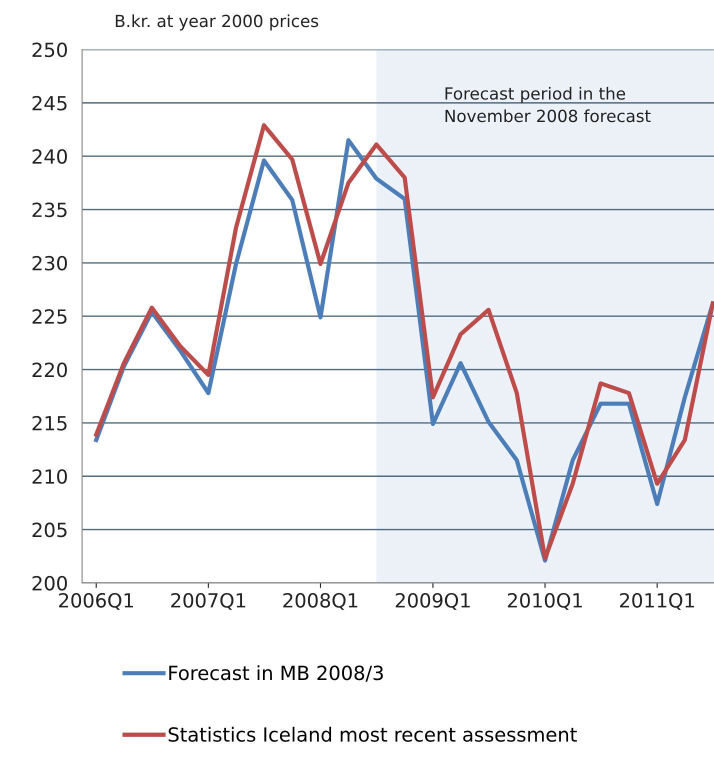  Describe the element at coordinates (96, 601) in the screenshot. I see `x-tick-label: 2006Q1` at that location.